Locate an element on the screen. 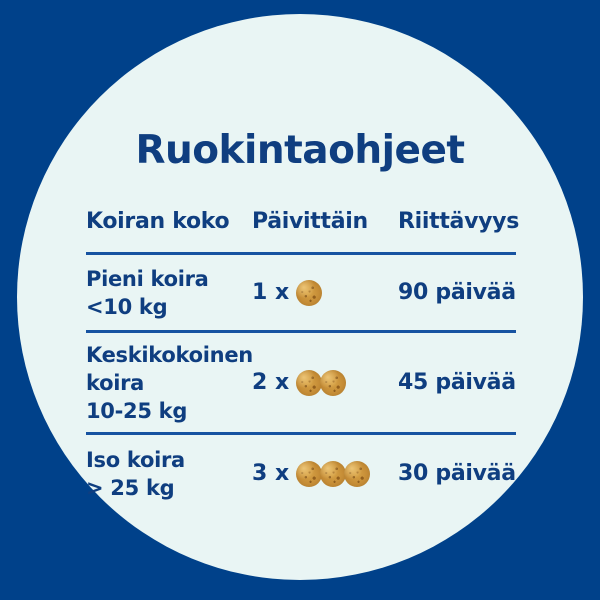 This screenshot has height=600, width=600. page-title: Ruokintaohjeet is located at coordinates (300, 150).